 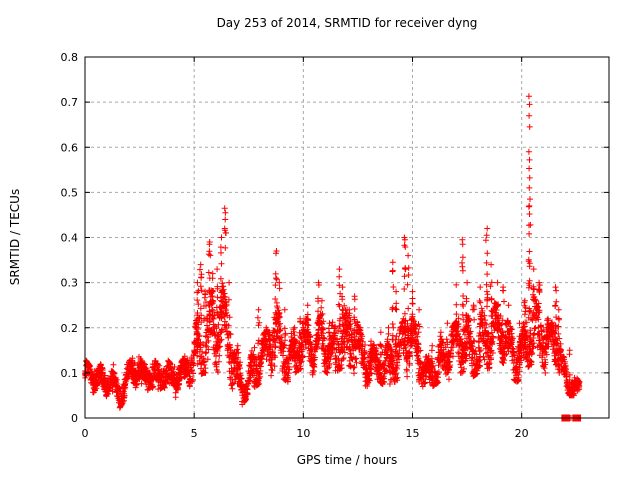 I want to click on y-tick-label: 0.5, so click(x=70, y=192).